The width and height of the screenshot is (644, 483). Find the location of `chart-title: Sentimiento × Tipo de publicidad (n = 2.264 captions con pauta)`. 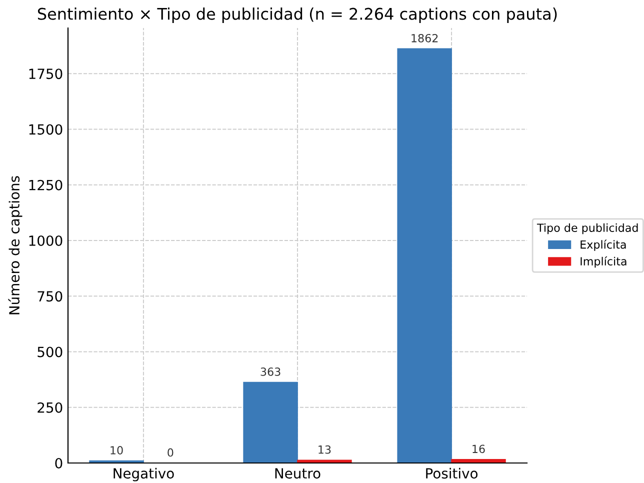

chart-title: Sentimiento × Tipo de publicidad (n = 2.264 captions con pauta) is located at coordinates (297, 15).